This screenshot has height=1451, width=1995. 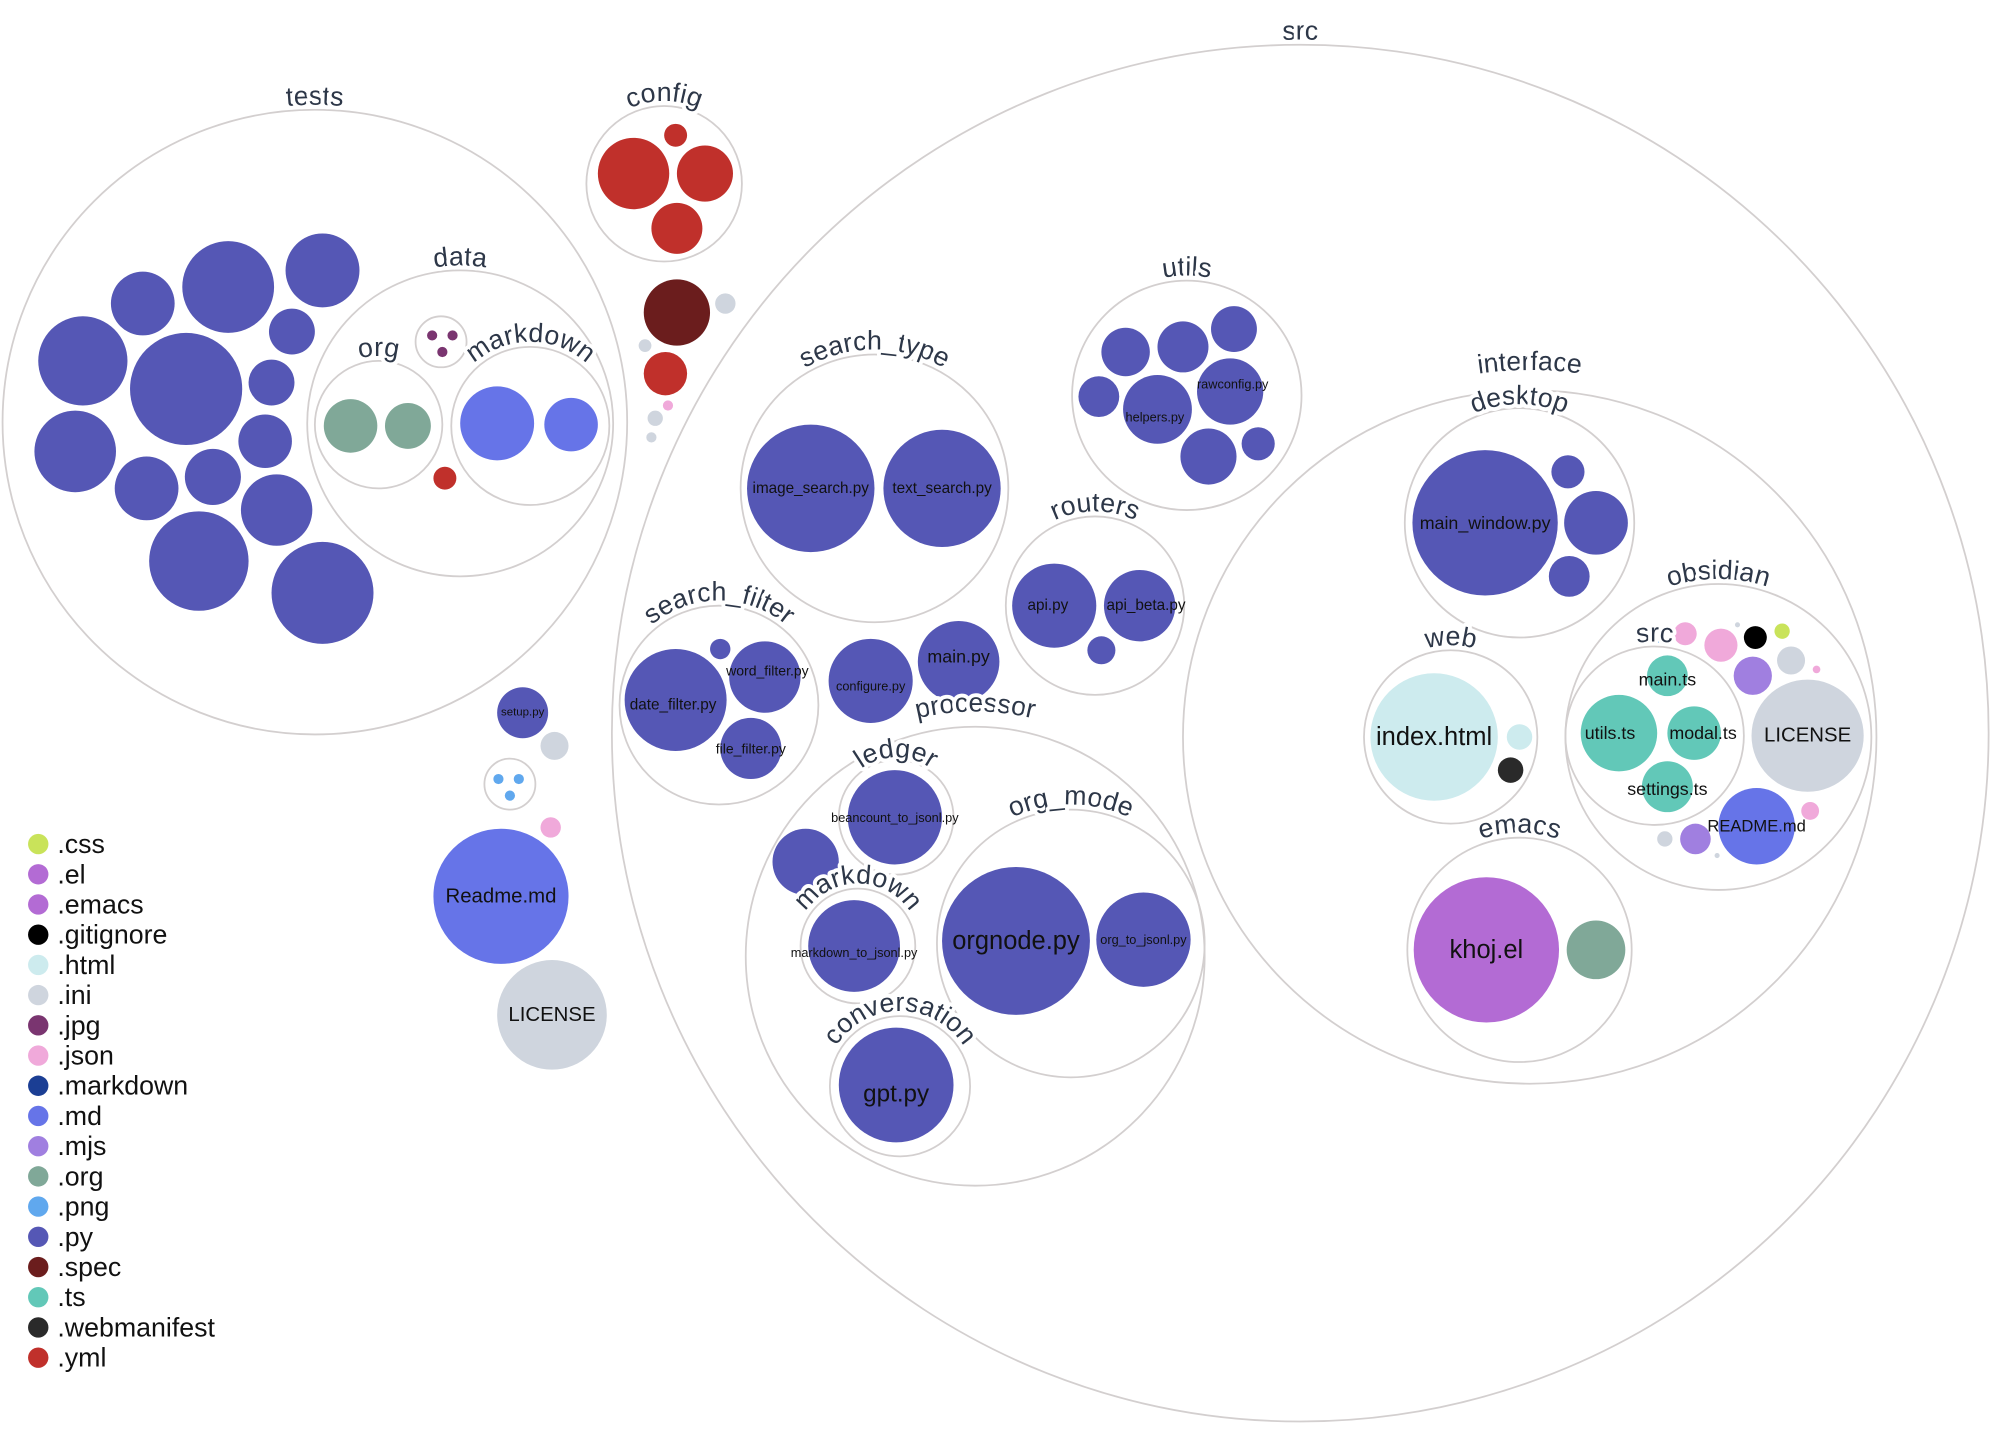 I want to click on file-circle-setup.py, so click(x=523, y=713).